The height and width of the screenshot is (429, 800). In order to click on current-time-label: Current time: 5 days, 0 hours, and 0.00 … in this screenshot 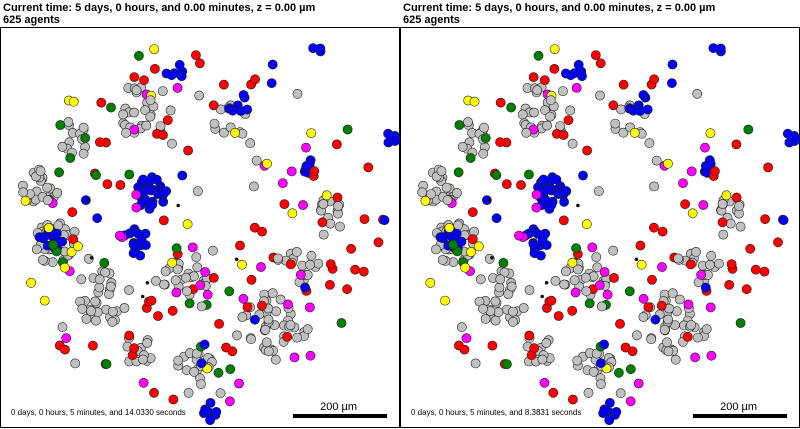, I will do `click(559, 8)`.